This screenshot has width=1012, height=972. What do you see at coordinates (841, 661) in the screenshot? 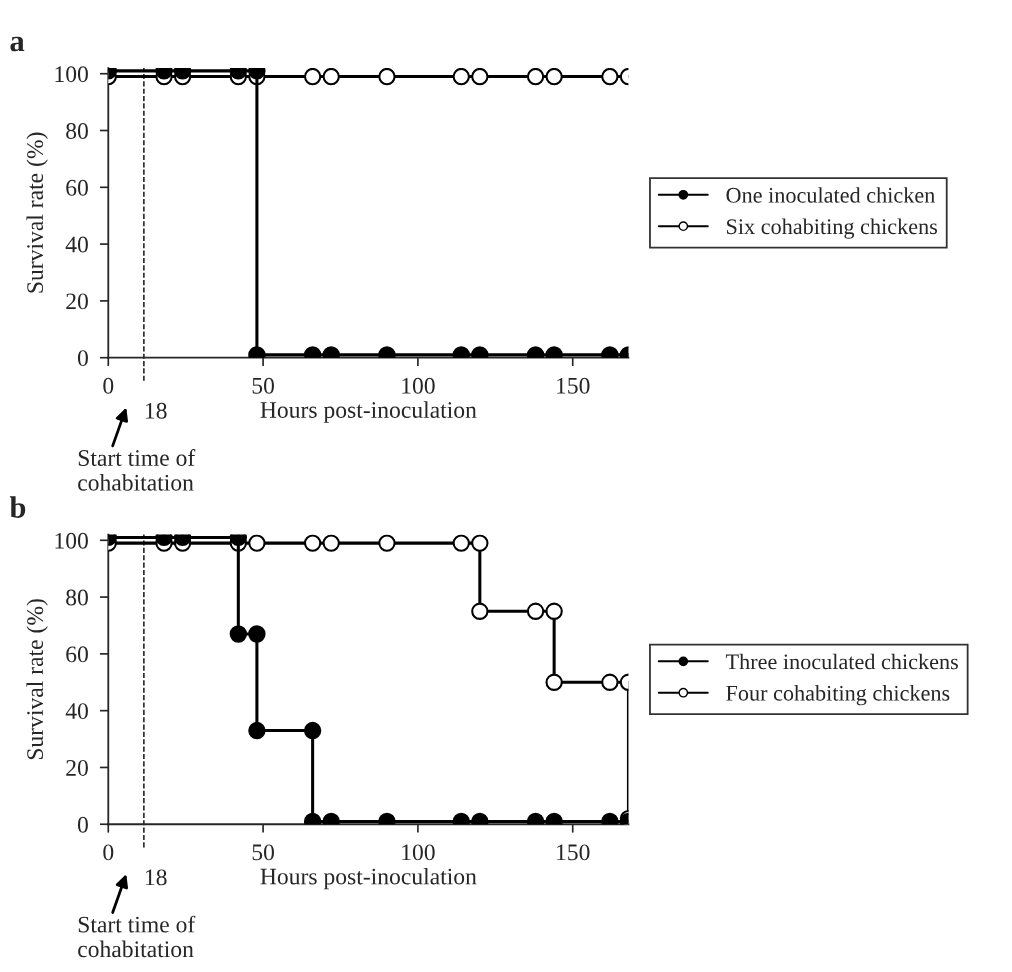
I see `legend-label: Three inoculated chickens` at bounding box center [841, 661].